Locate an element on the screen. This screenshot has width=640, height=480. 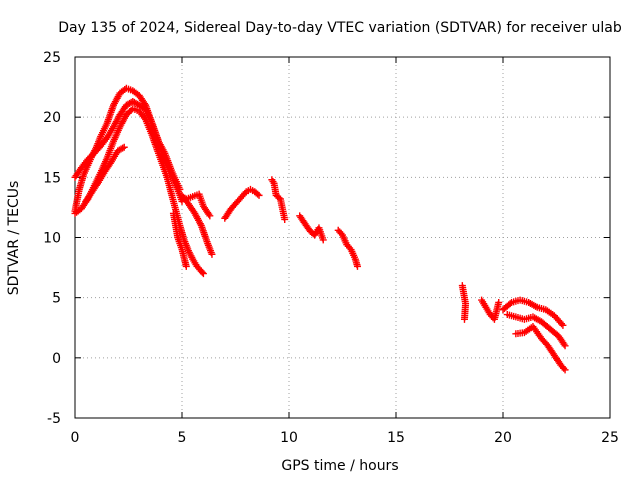
y-axis-tick-labels: -5 0 5 10 15 20 25 is located at coordinates (52, 238).